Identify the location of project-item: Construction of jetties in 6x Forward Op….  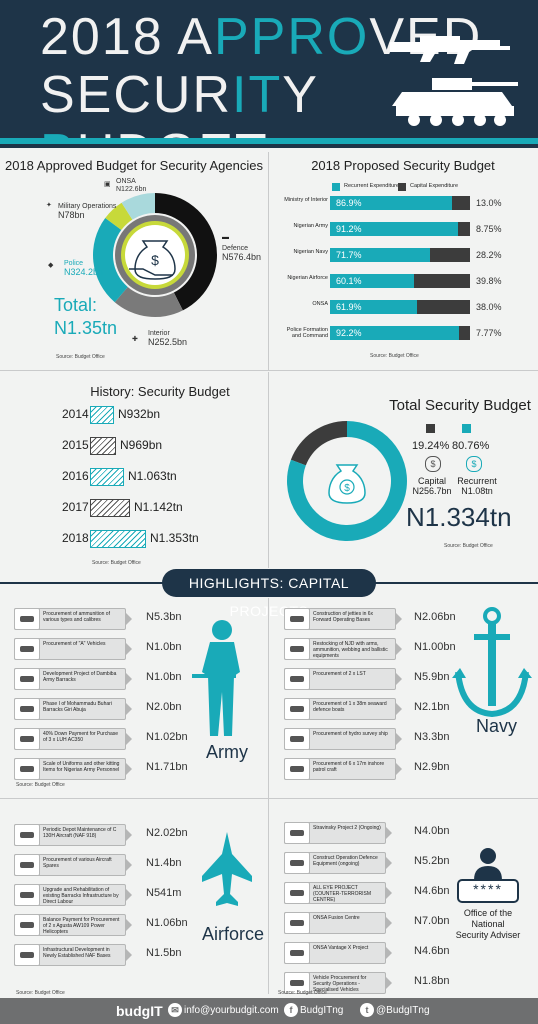
(343, 619).